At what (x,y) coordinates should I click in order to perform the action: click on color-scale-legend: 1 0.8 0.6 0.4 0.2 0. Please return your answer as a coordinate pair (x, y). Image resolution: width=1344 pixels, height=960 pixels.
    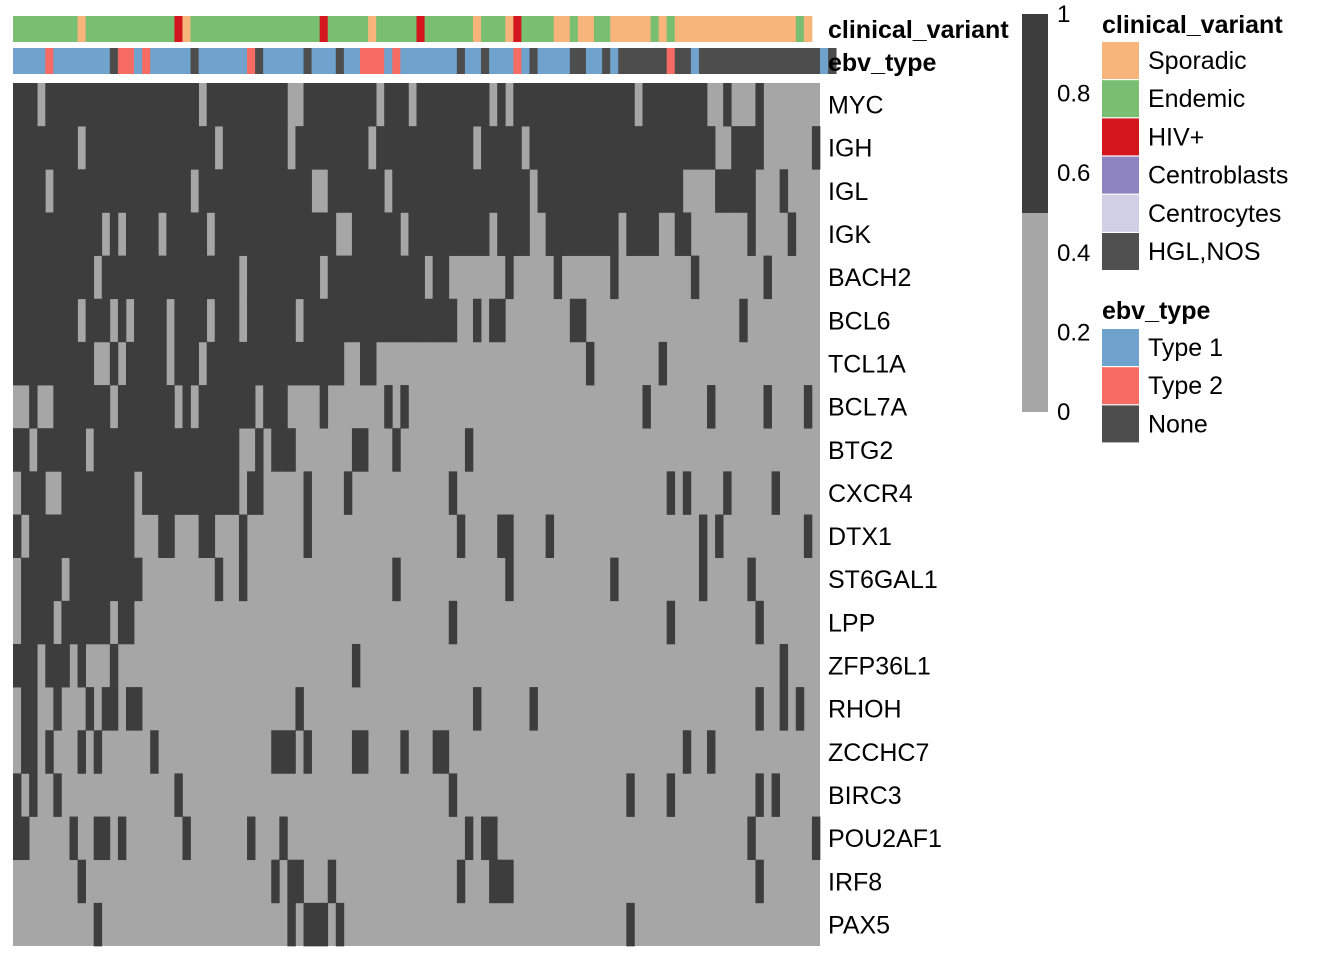
    Looking at the image, I should click on (1056, 213).